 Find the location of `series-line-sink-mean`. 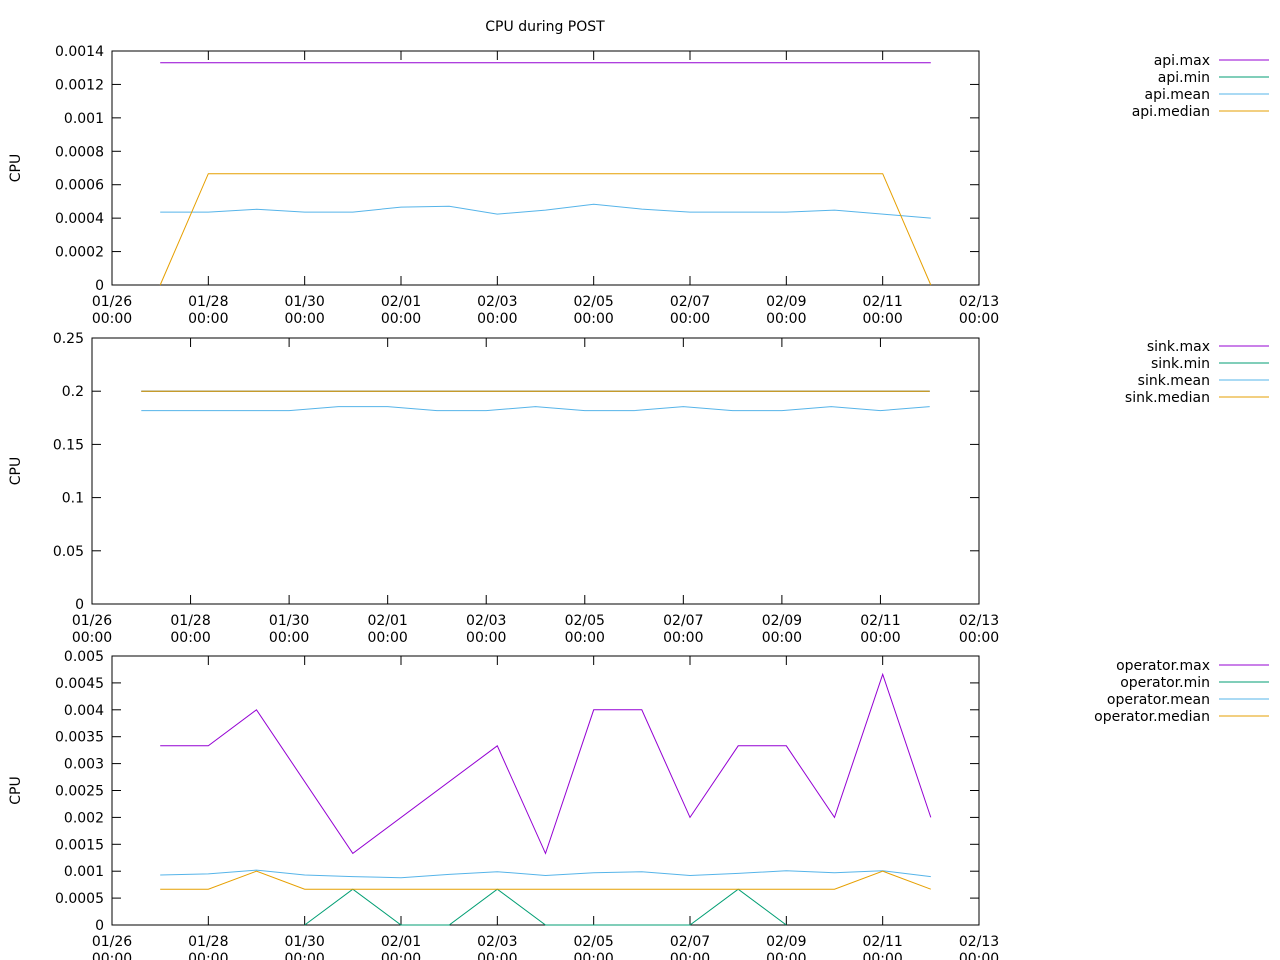

series-line-sink-mean is located at coordinates (535, 409).